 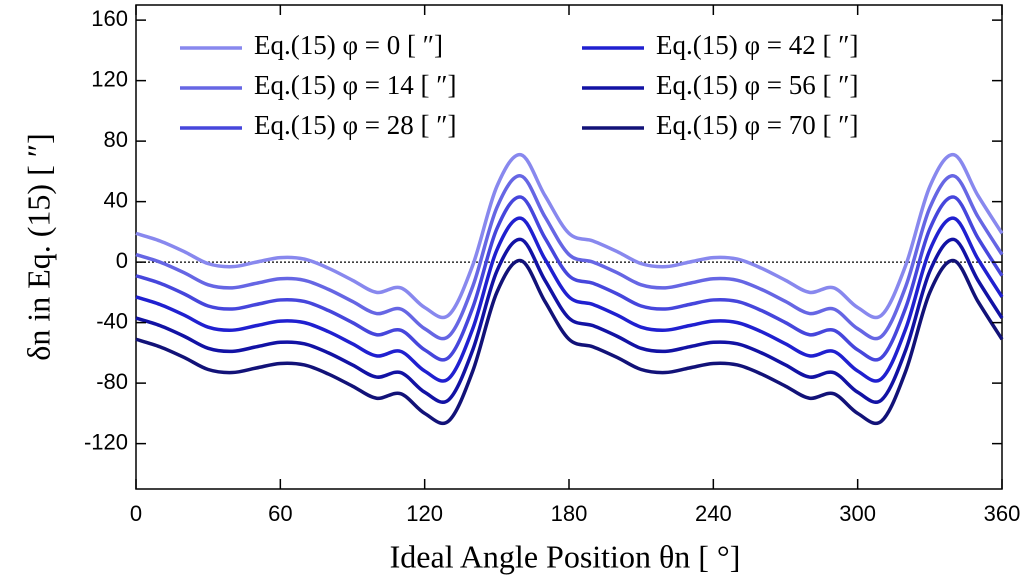 I want to click on legend-label: Eq.(15) φ = 56 [ ″], so click(x=757, y=85).